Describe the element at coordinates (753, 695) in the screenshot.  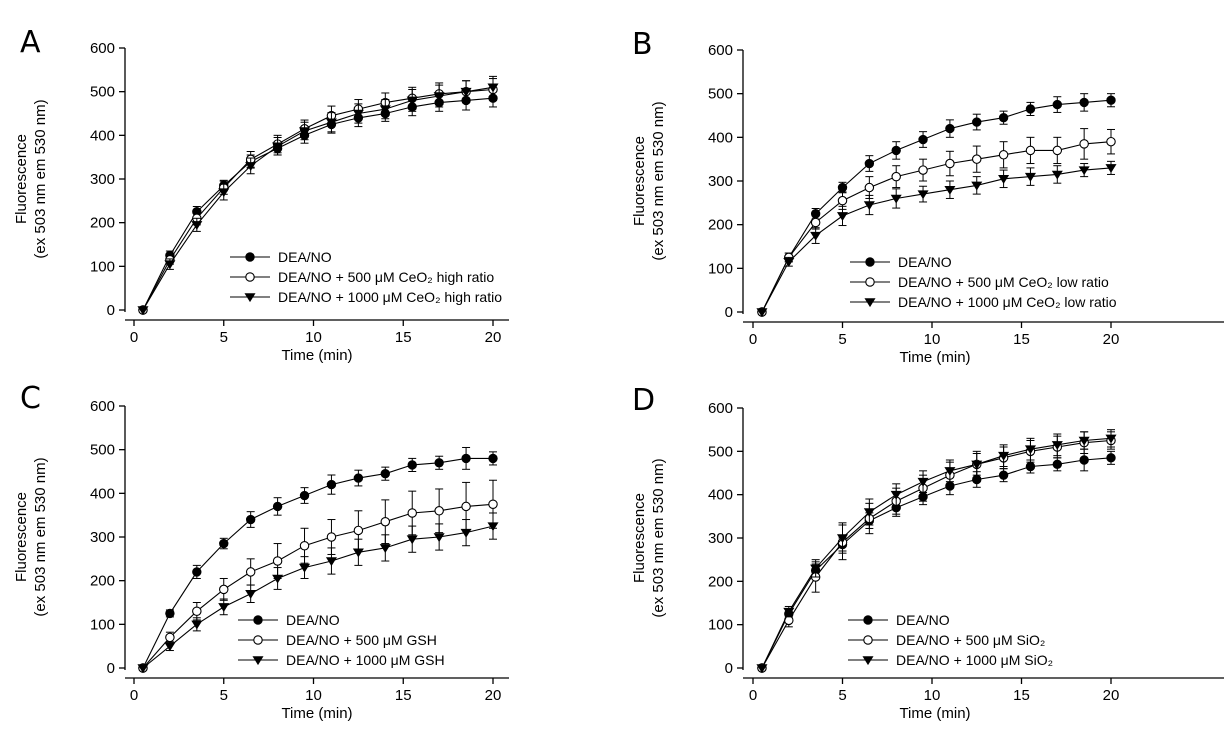
I see `x-tick-label: 0` at that location.